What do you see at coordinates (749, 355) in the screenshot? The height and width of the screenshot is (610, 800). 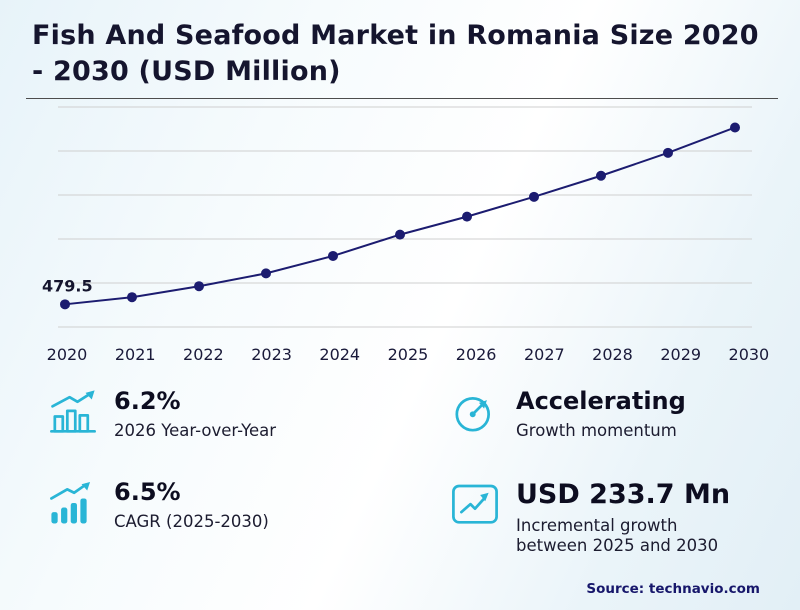 I see `x-axis-label: 2030` at bounding box center [749, 355].